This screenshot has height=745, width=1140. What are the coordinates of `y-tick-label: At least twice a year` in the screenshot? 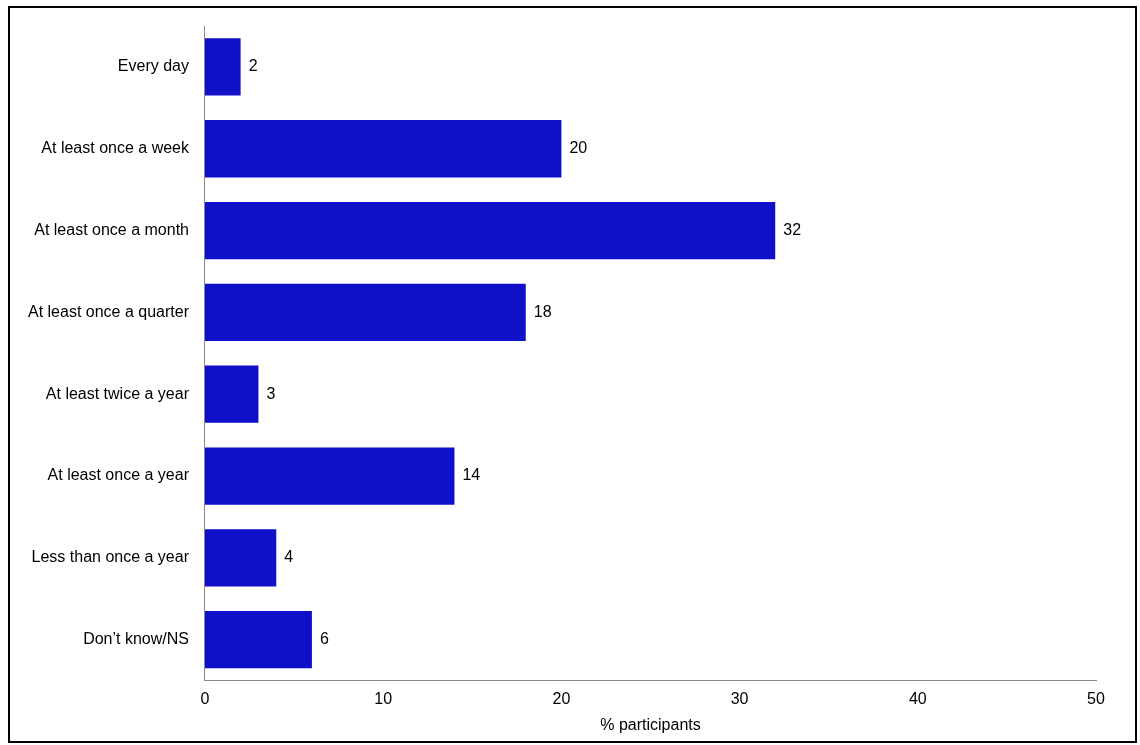 It's located at (117, 393).